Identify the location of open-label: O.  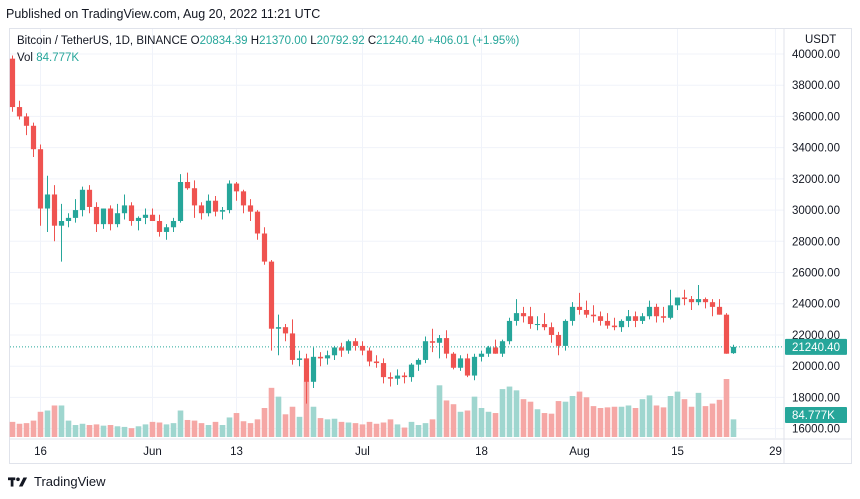
(195, 41).